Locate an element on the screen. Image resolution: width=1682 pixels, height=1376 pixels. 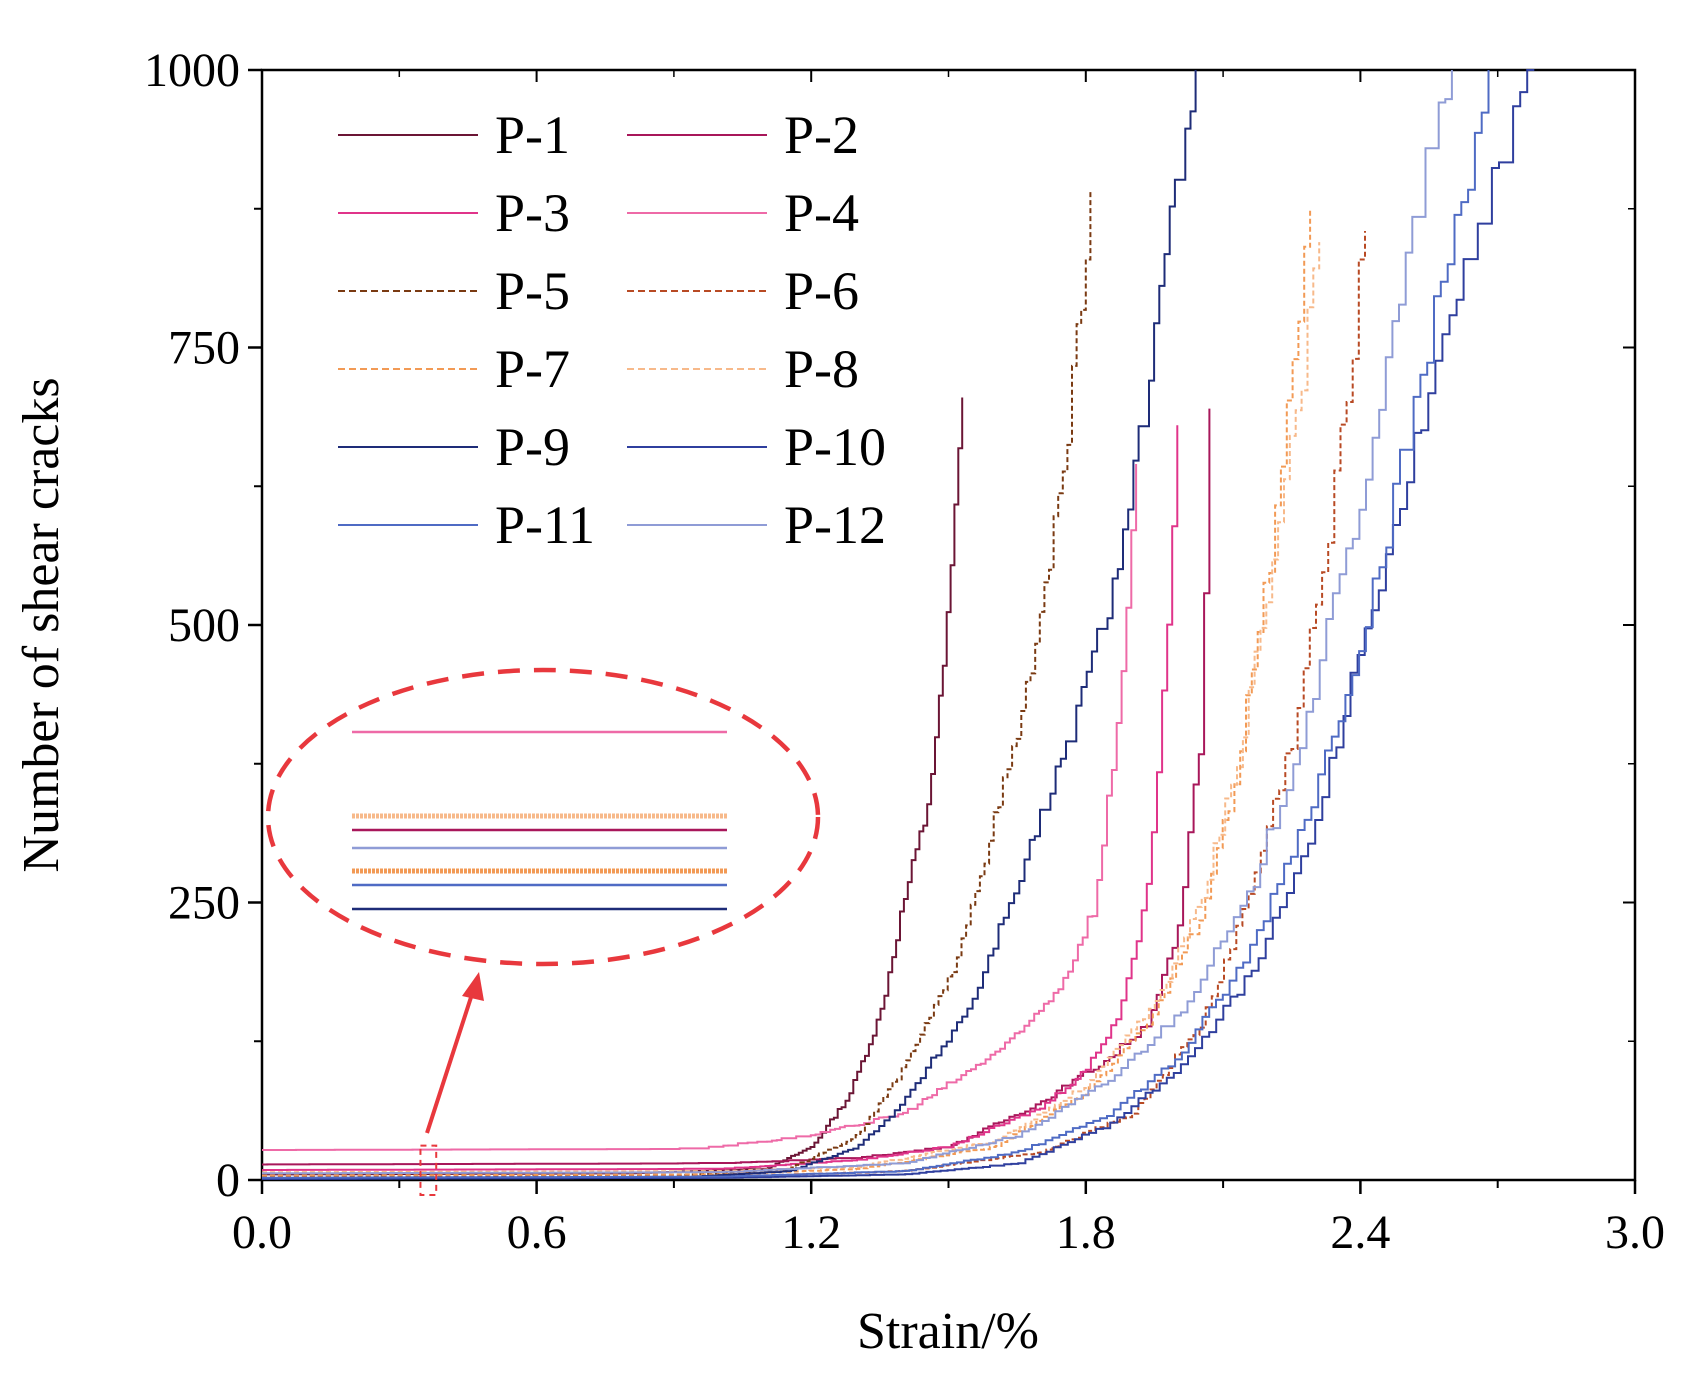
legend-label-p-8: P-8 is located at coordinates (821, 369).